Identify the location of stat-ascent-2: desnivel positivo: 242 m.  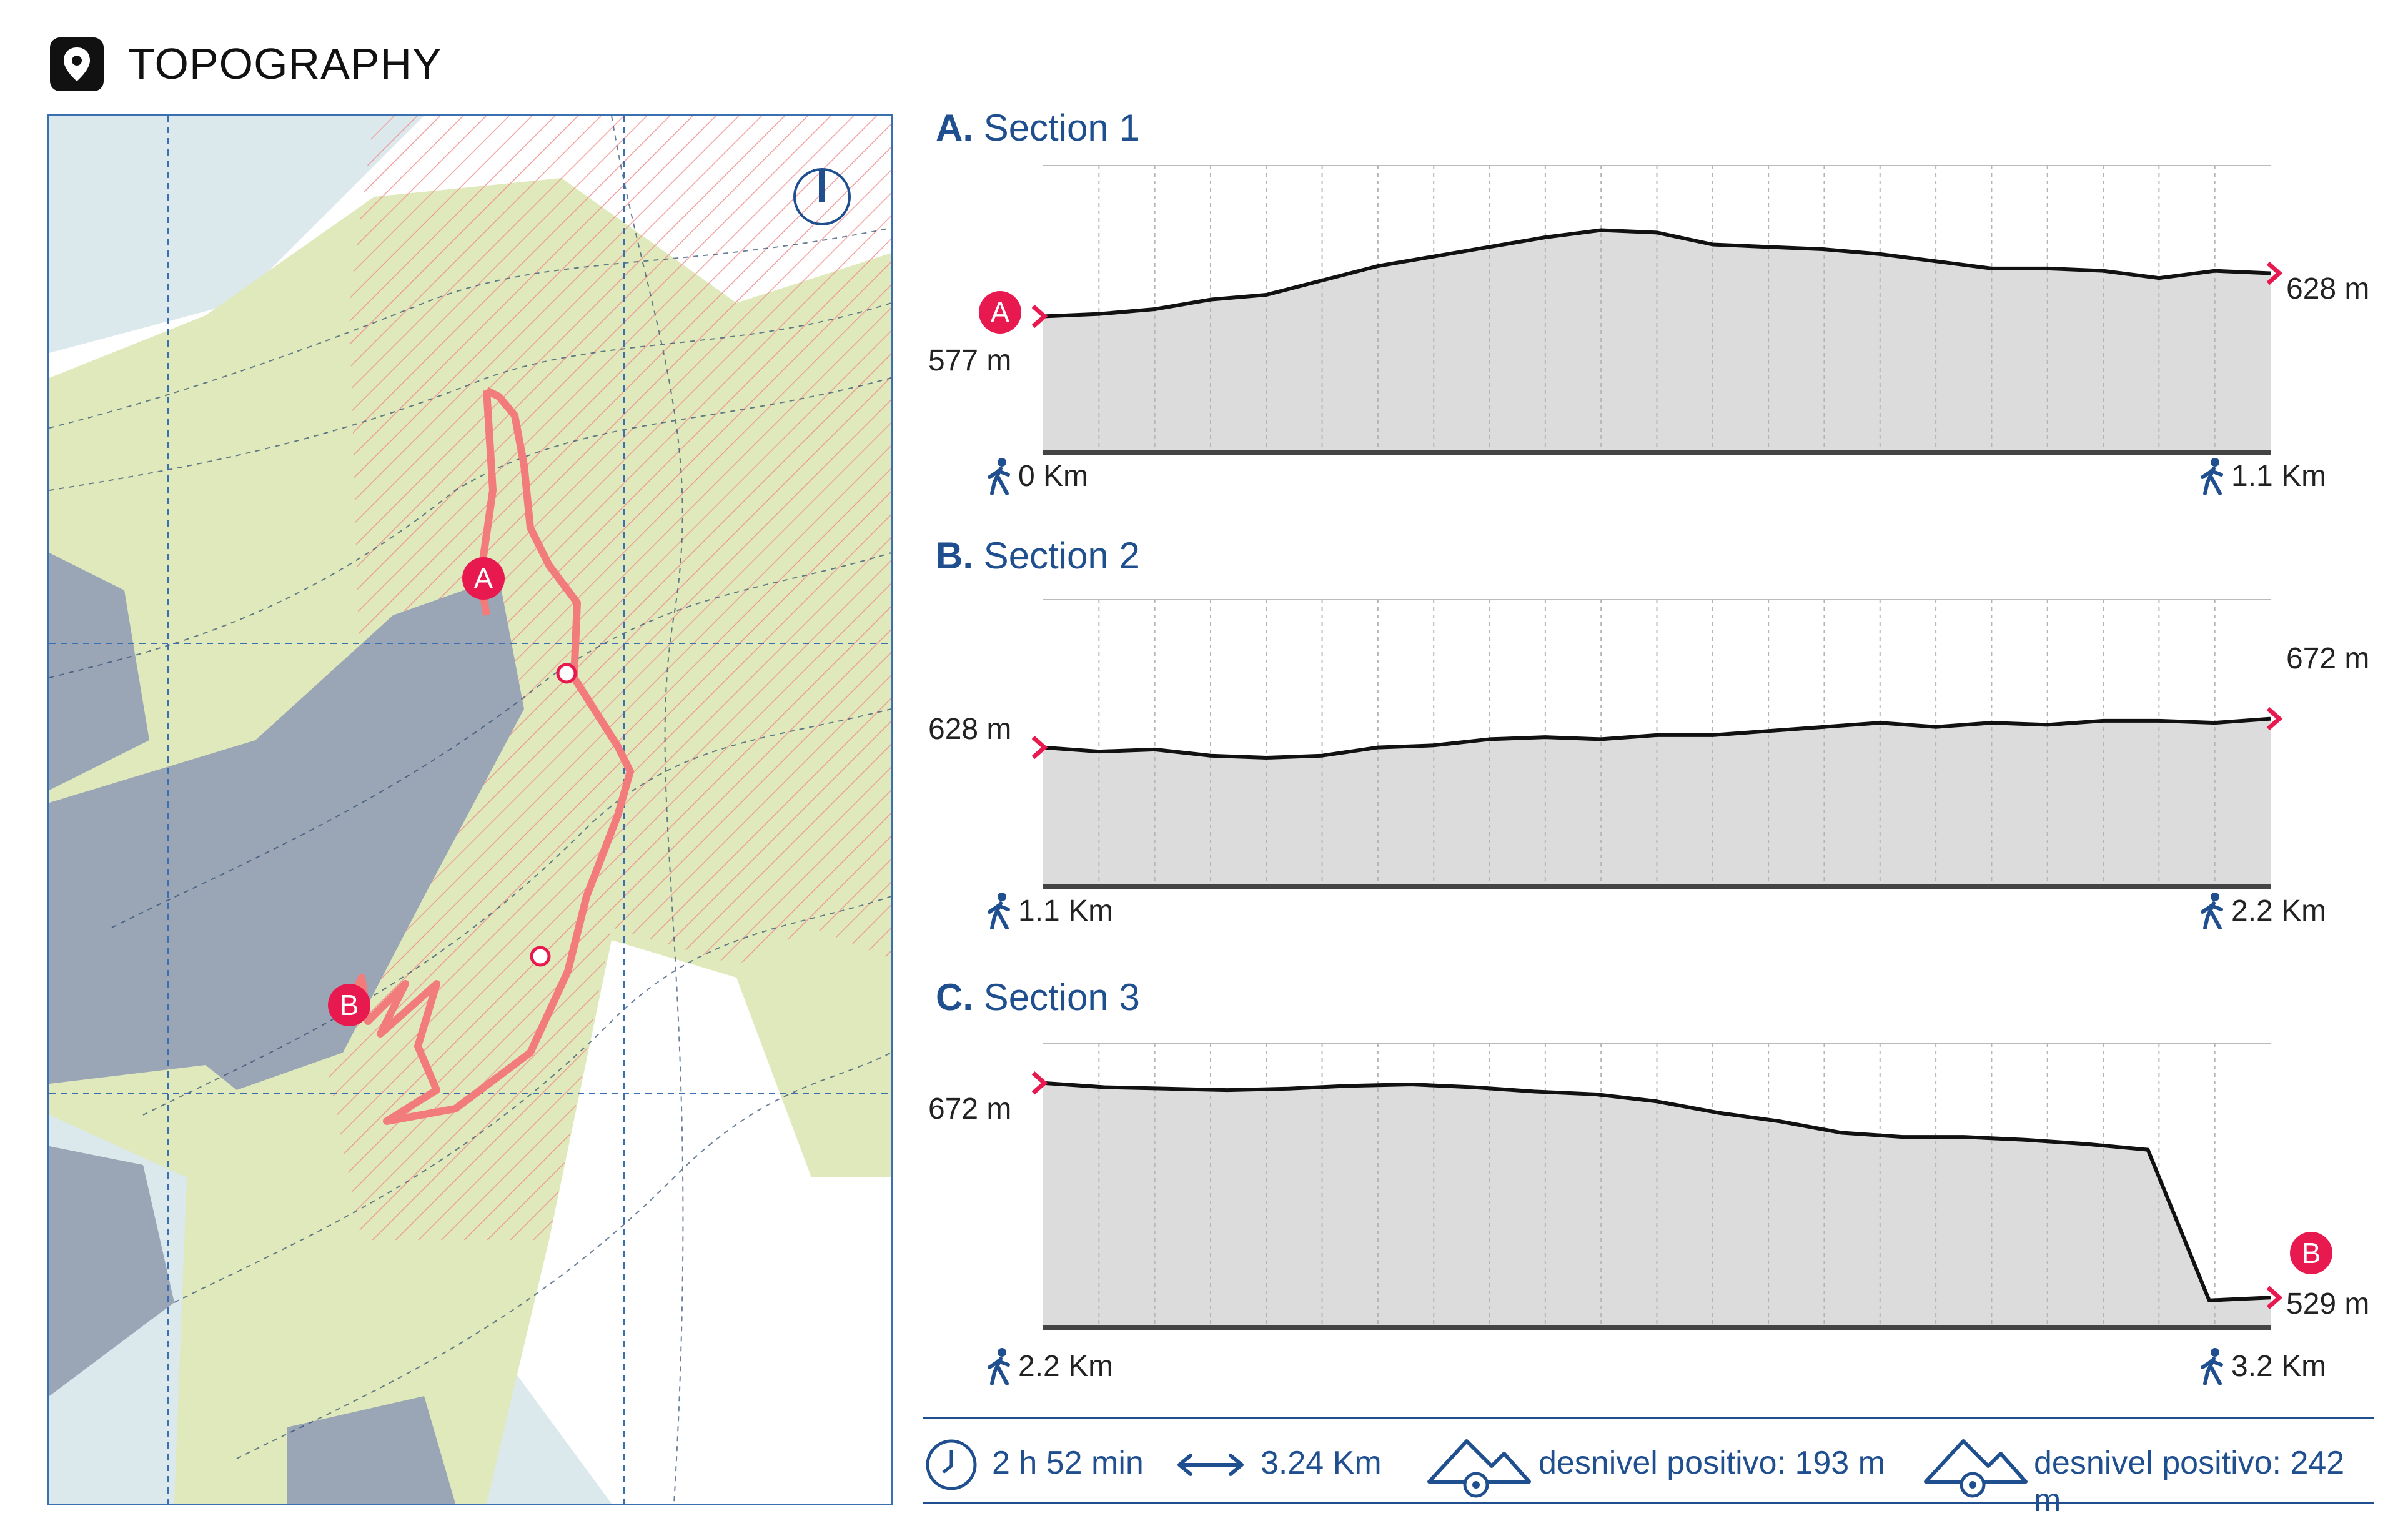
(2189, 1482).